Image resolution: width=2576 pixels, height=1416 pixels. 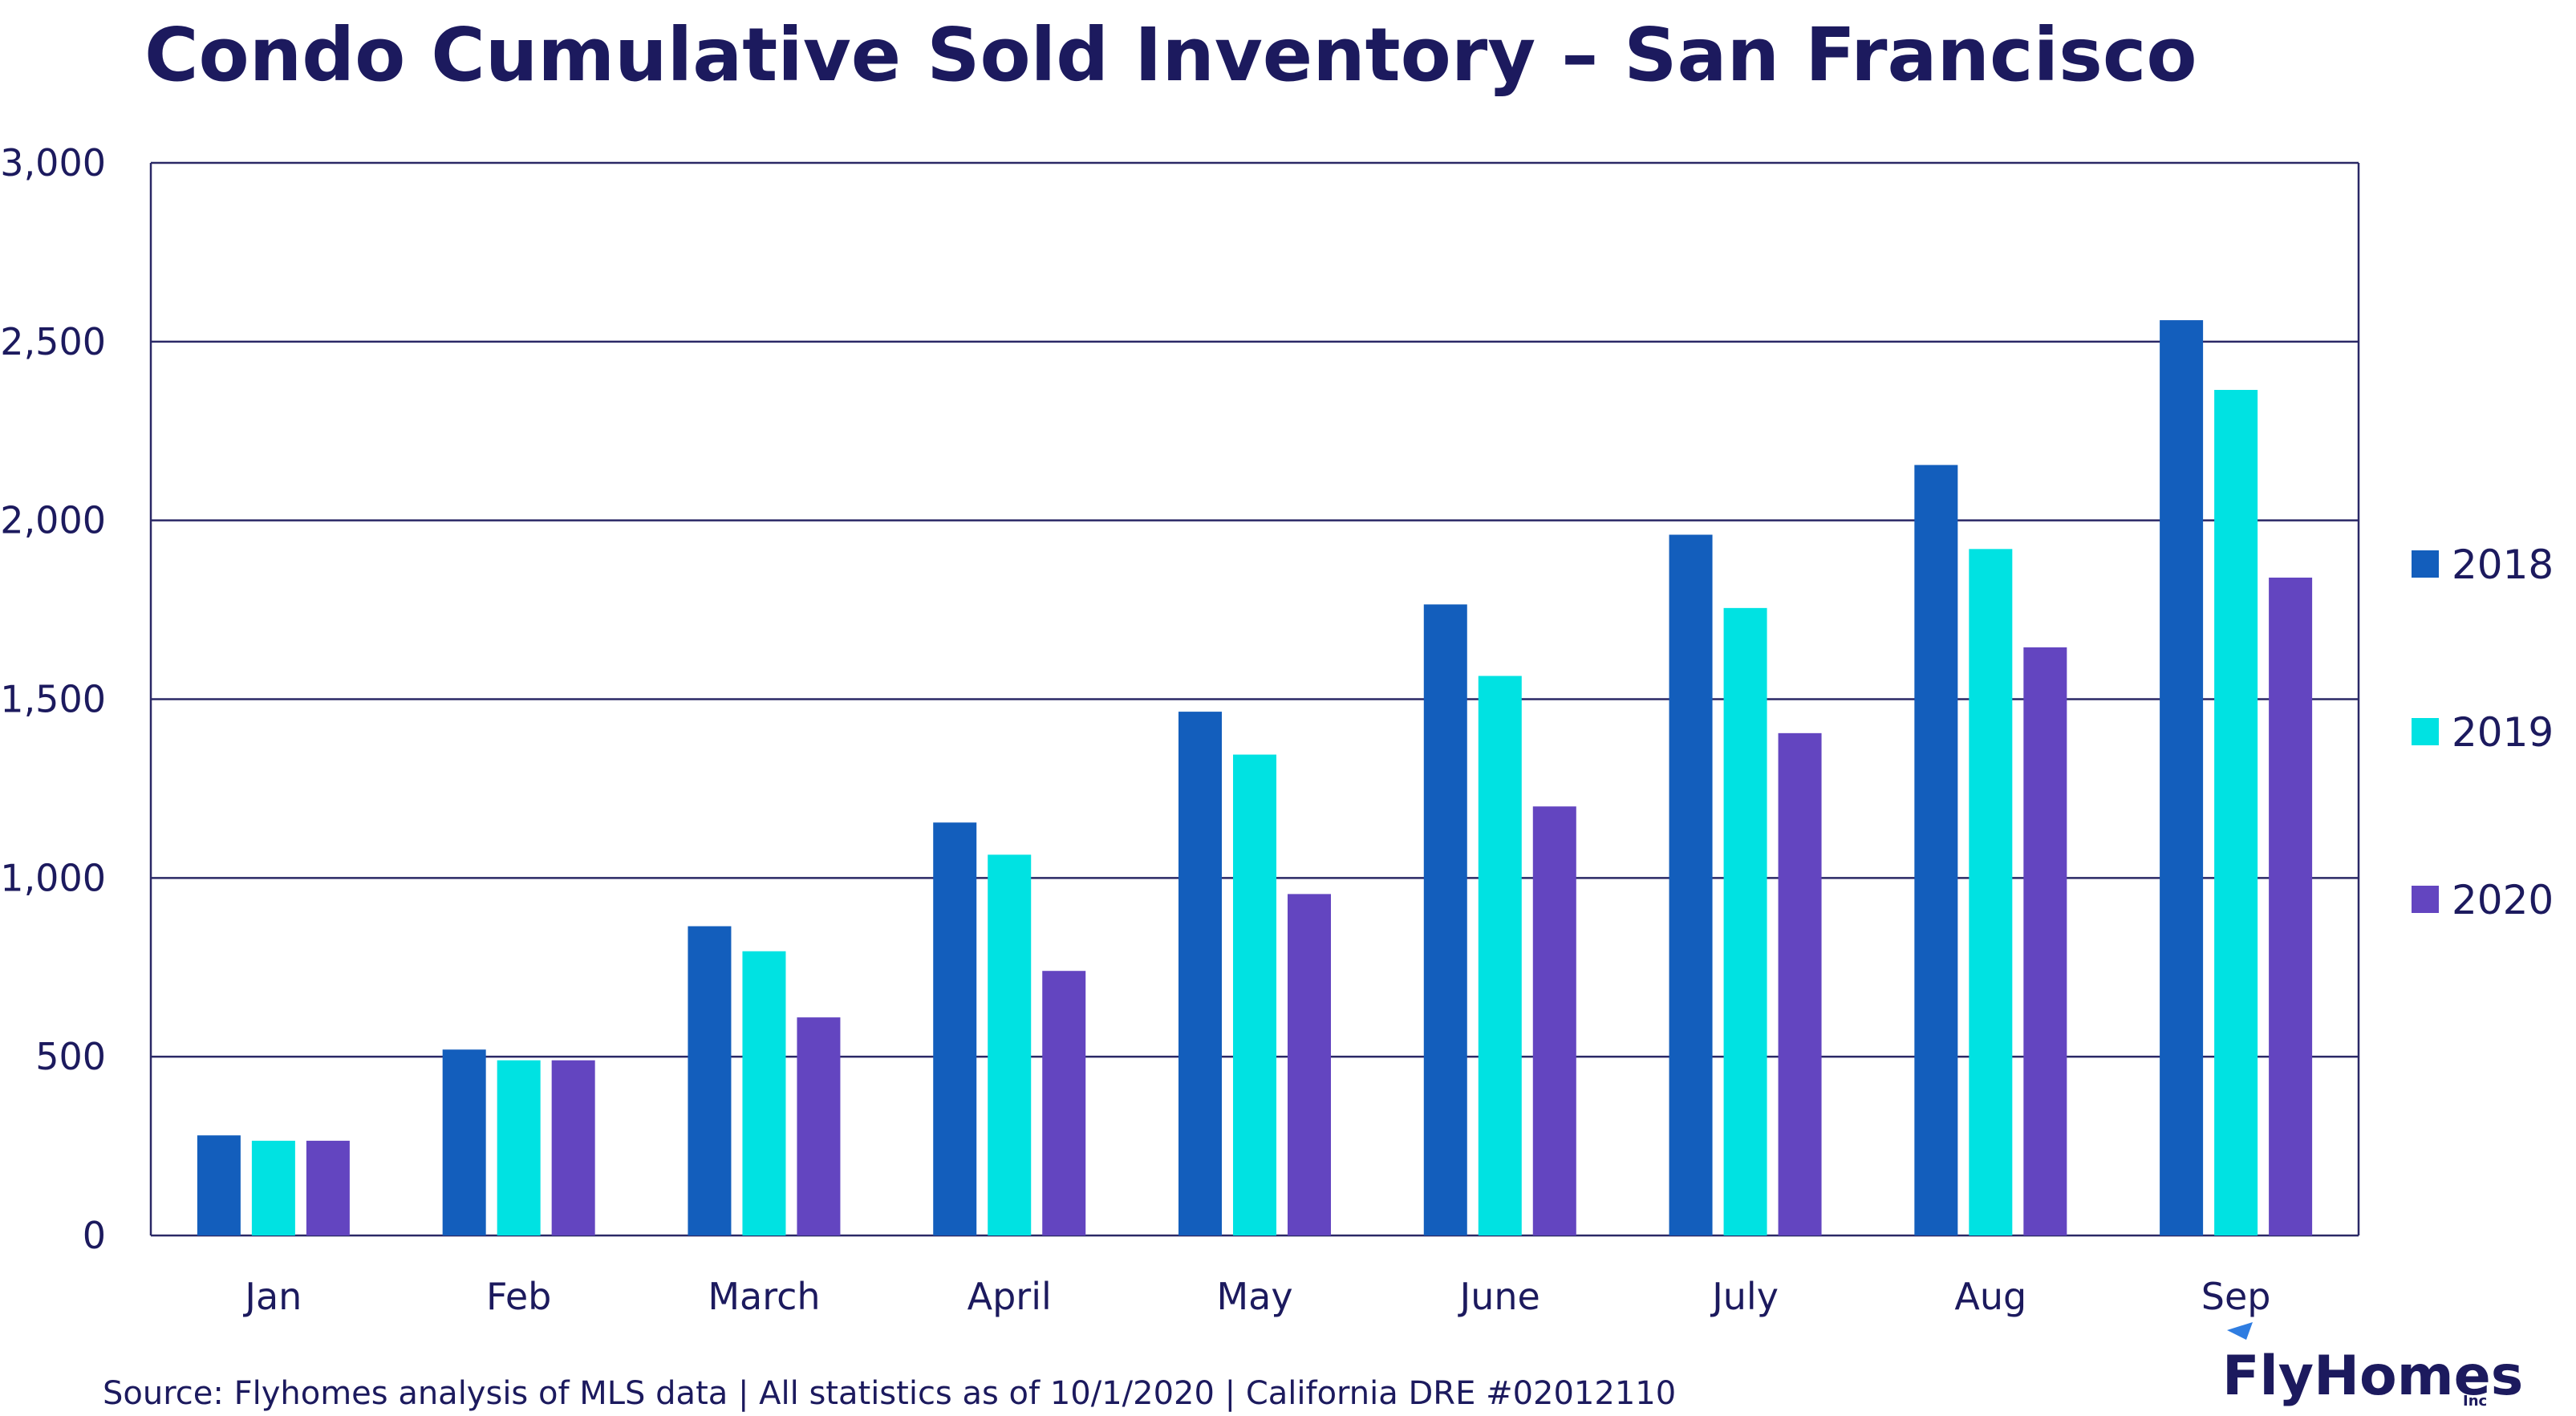 What do you see at coordinates (2503, 565) in the screenshot?
I see `legend-label-2018: 2018` at bounding box center [2503, 565].